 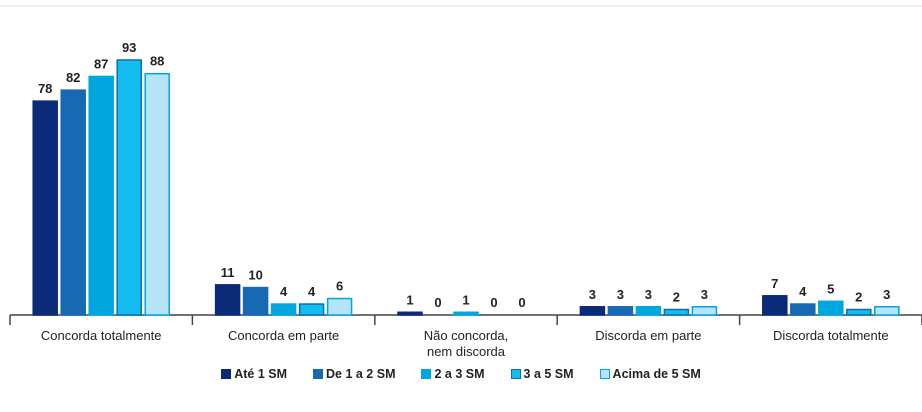 I want to click on x-tick-label: Discorda totalmente, so click(x=830, y=335).